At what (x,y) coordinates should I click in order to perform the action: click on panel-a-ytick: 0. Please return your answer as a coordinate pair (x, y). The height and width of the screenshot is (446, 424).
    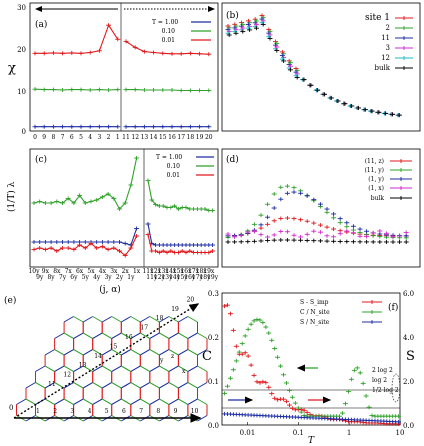
    Looking at the image, I should click on (24, 132).